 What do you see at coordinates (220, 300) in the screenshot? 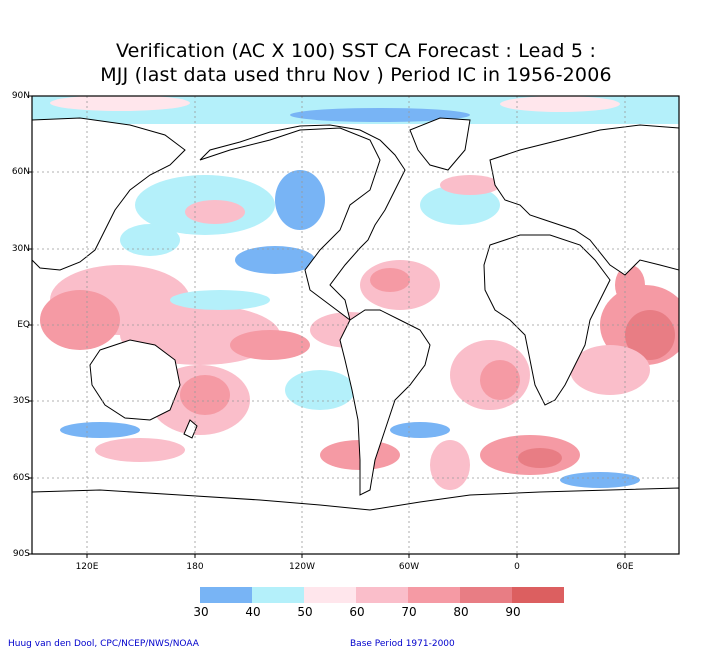
I see `cpac-band` at bounding box center [220, 300].